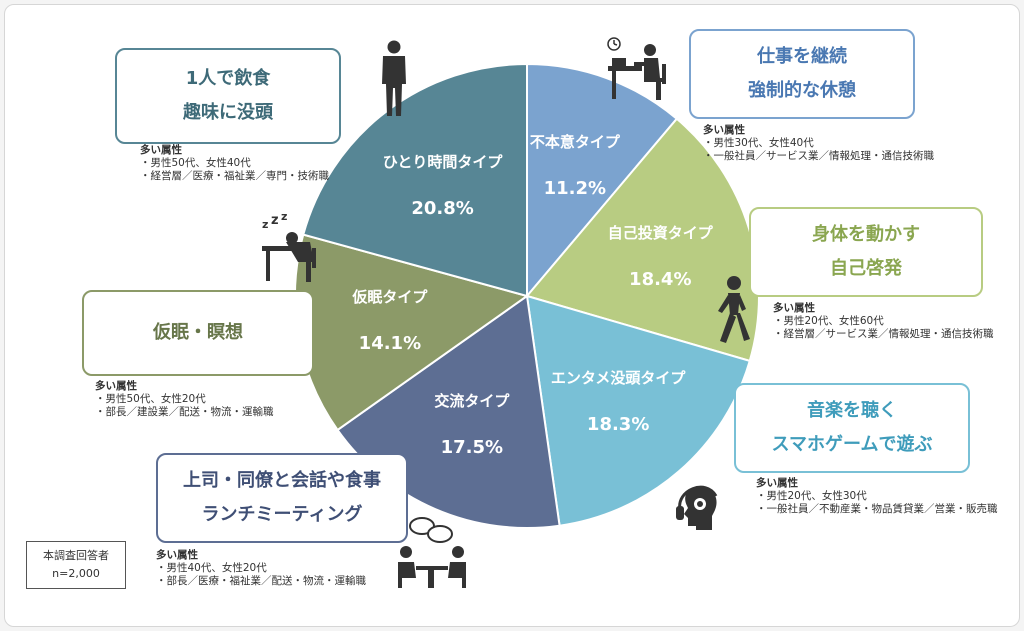  What do you see at coordinates (818, 143) in the screenshot?
I see `attr-futyui: 多い属性 ・男性30代、女性40代 ・一般社員／サービス業／情報処理・通信技術職` at bounding box center [818, 143].